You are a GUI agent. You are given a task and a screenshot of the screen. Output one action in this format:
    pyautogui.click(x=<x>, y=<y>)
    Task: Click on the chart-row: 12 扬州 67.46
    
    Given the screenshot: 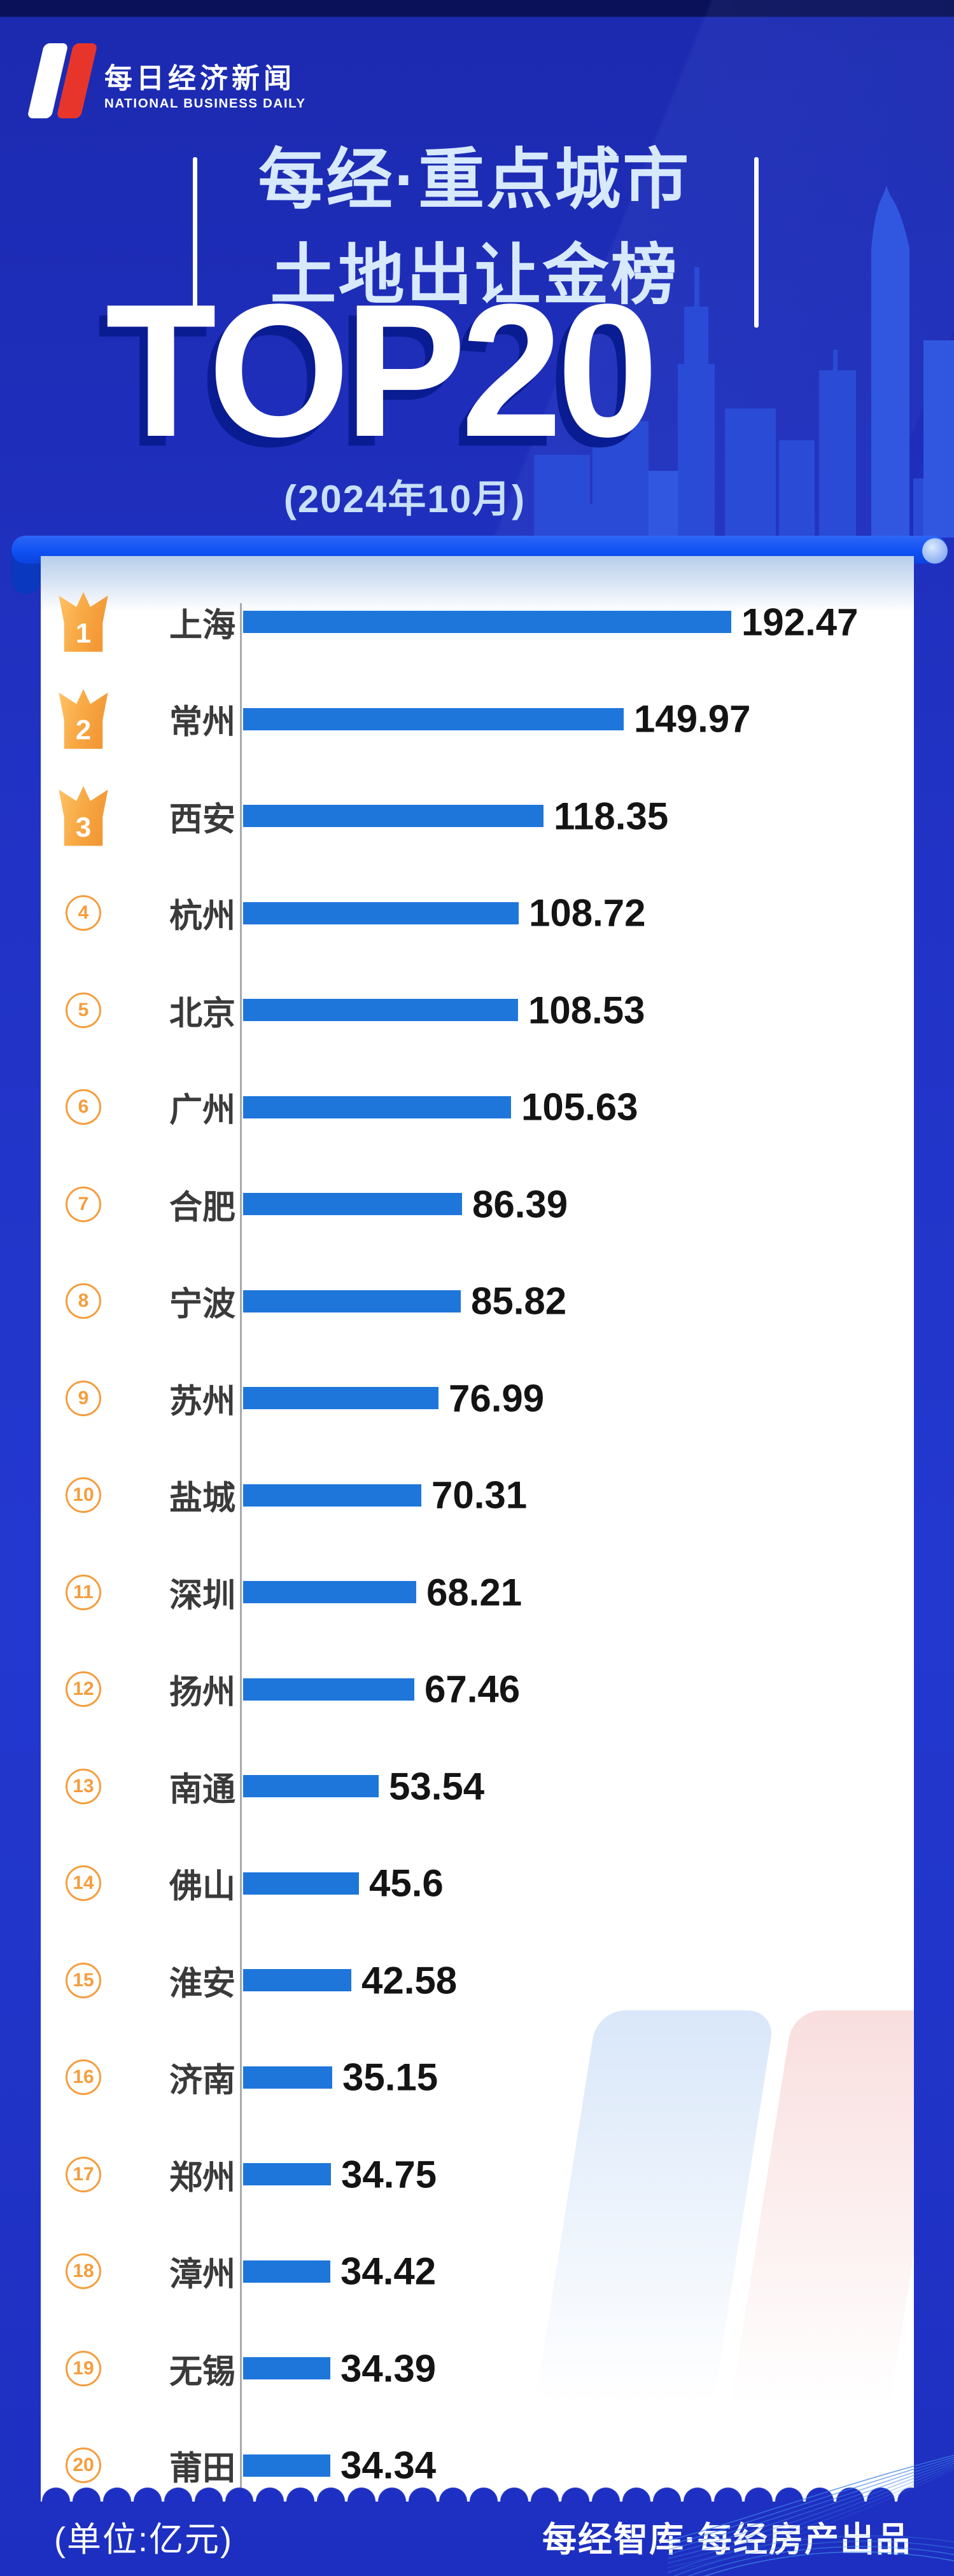 What is the action you would take?
    pyautogui.click(x=477, y=1689)
    